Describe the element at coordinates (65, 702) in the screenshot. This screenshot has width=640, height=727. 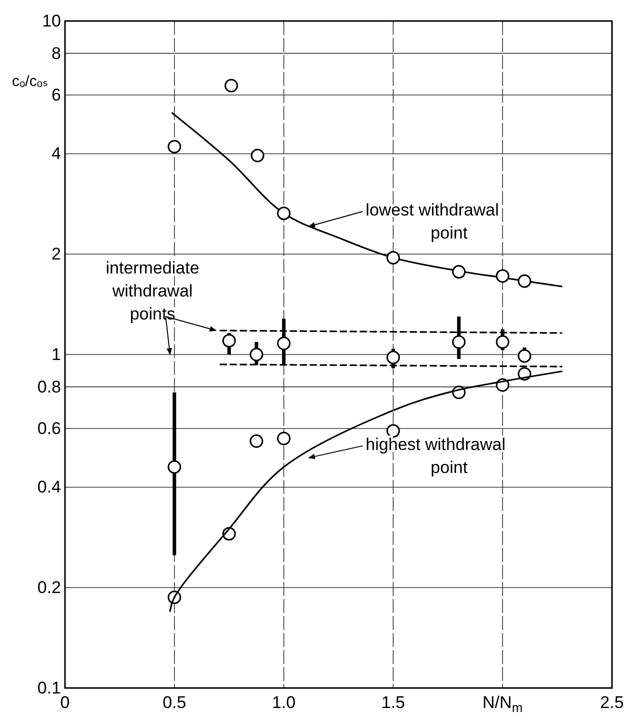
I see `x-tick-label: 0` at that location.